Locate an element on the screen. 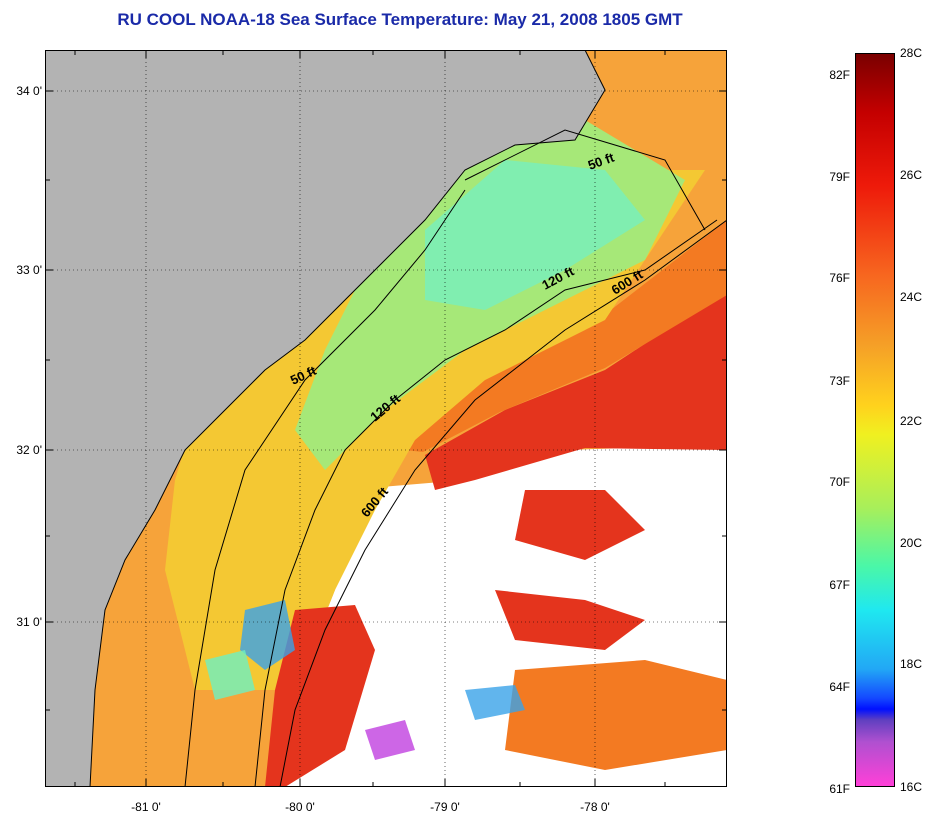  temperature-colorbar is located at coordinates (875, 420).